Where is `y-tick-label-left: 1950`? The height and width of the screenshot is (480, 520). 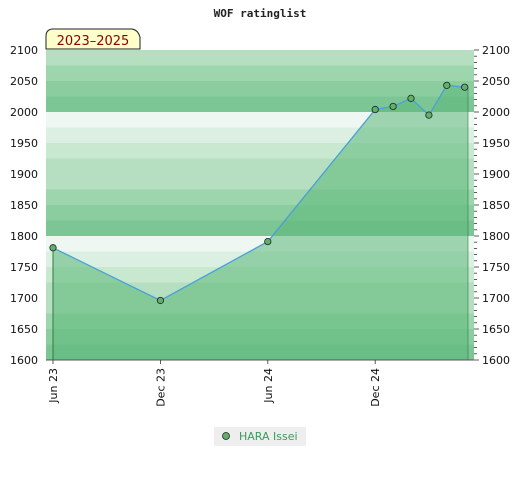 y-tick-label-left: 1950 is located at coordinates (24, 143).